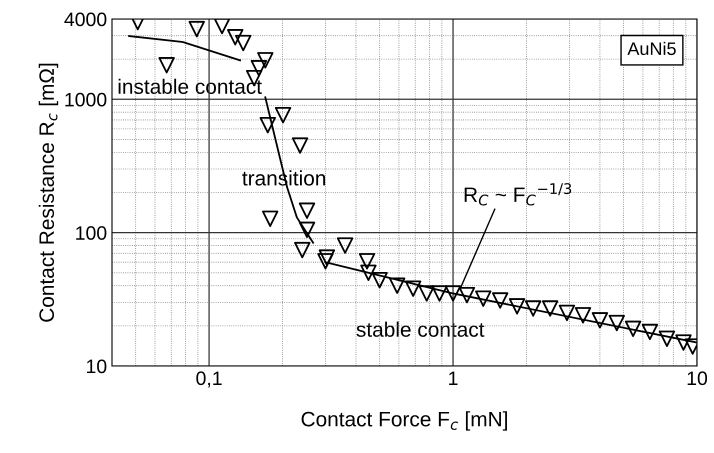 This screenshot has height=453, width=714. What do you see at coordinates (698, 378) in the screenshot?
I see `x-tick-label: 10` at bounding box center [698, 378].